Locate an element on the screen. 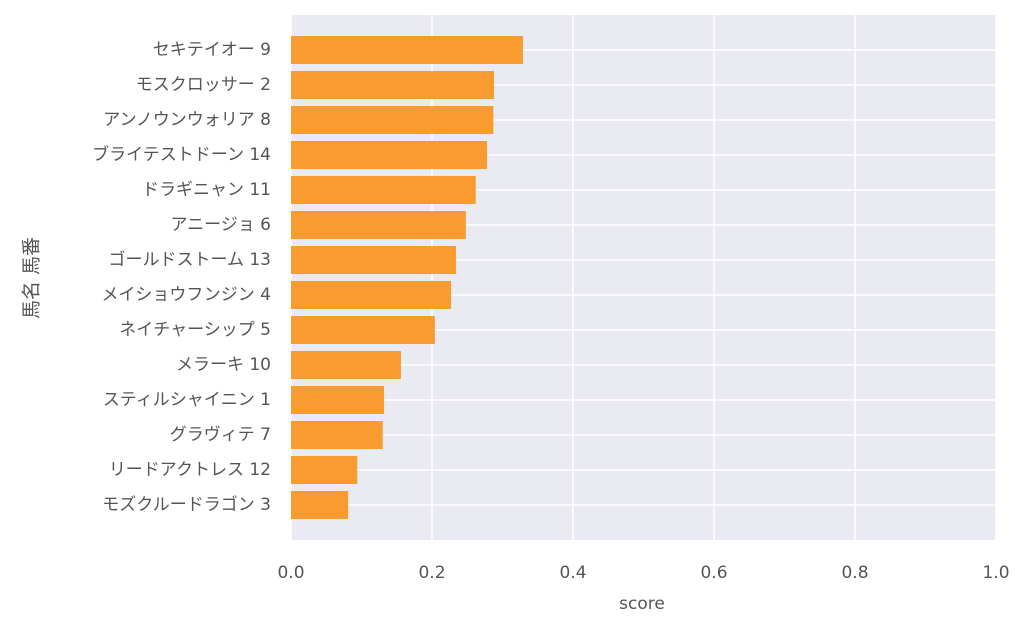 This screenshot has width=1024, height=631. y-tick-label: ゴールドストーム 13 is located at coordinates (189, 259).